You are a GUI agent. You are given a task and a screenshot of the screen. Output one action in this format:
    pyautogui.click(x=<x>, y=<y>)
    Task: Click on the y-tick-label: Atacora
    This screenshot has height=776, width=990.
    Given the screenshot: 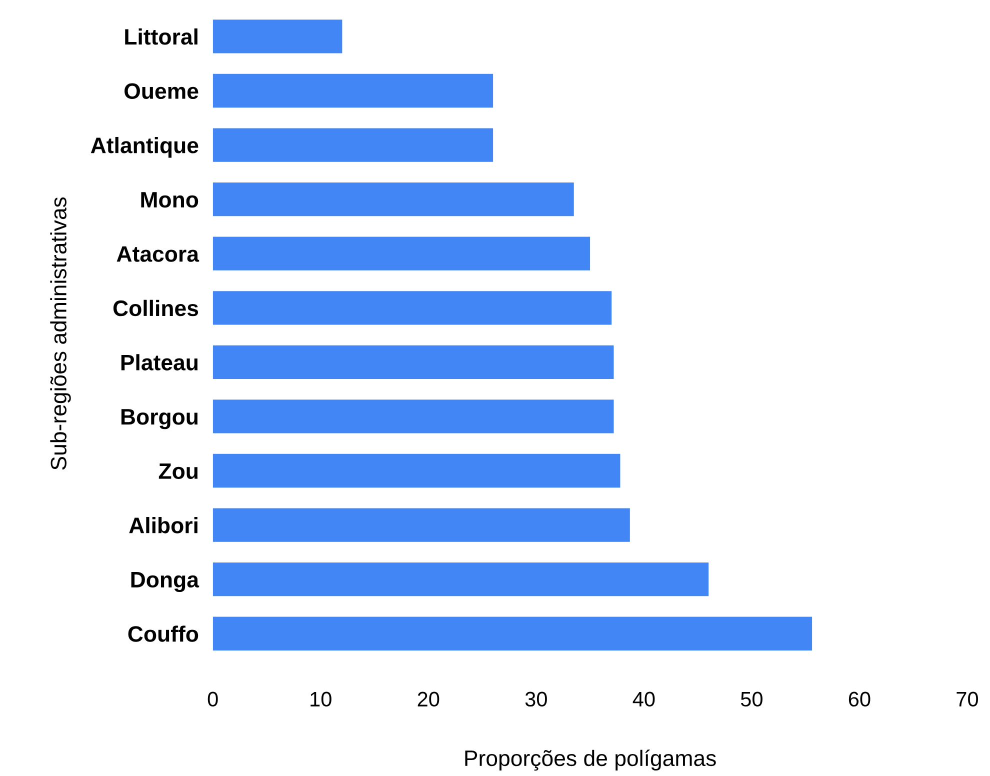 What is the action you would take?
    pyautogui.click(x=158, y=254)
    